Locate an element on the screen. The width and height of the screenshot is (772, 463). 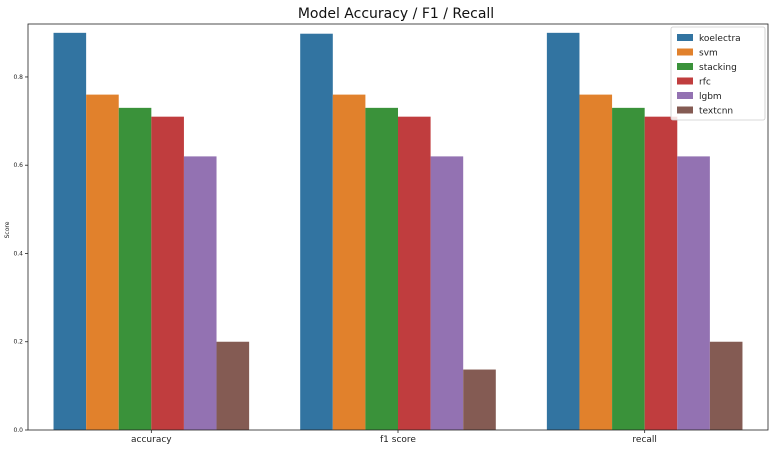
x-tick-label: accuracy is located at coordinates (151, 440).